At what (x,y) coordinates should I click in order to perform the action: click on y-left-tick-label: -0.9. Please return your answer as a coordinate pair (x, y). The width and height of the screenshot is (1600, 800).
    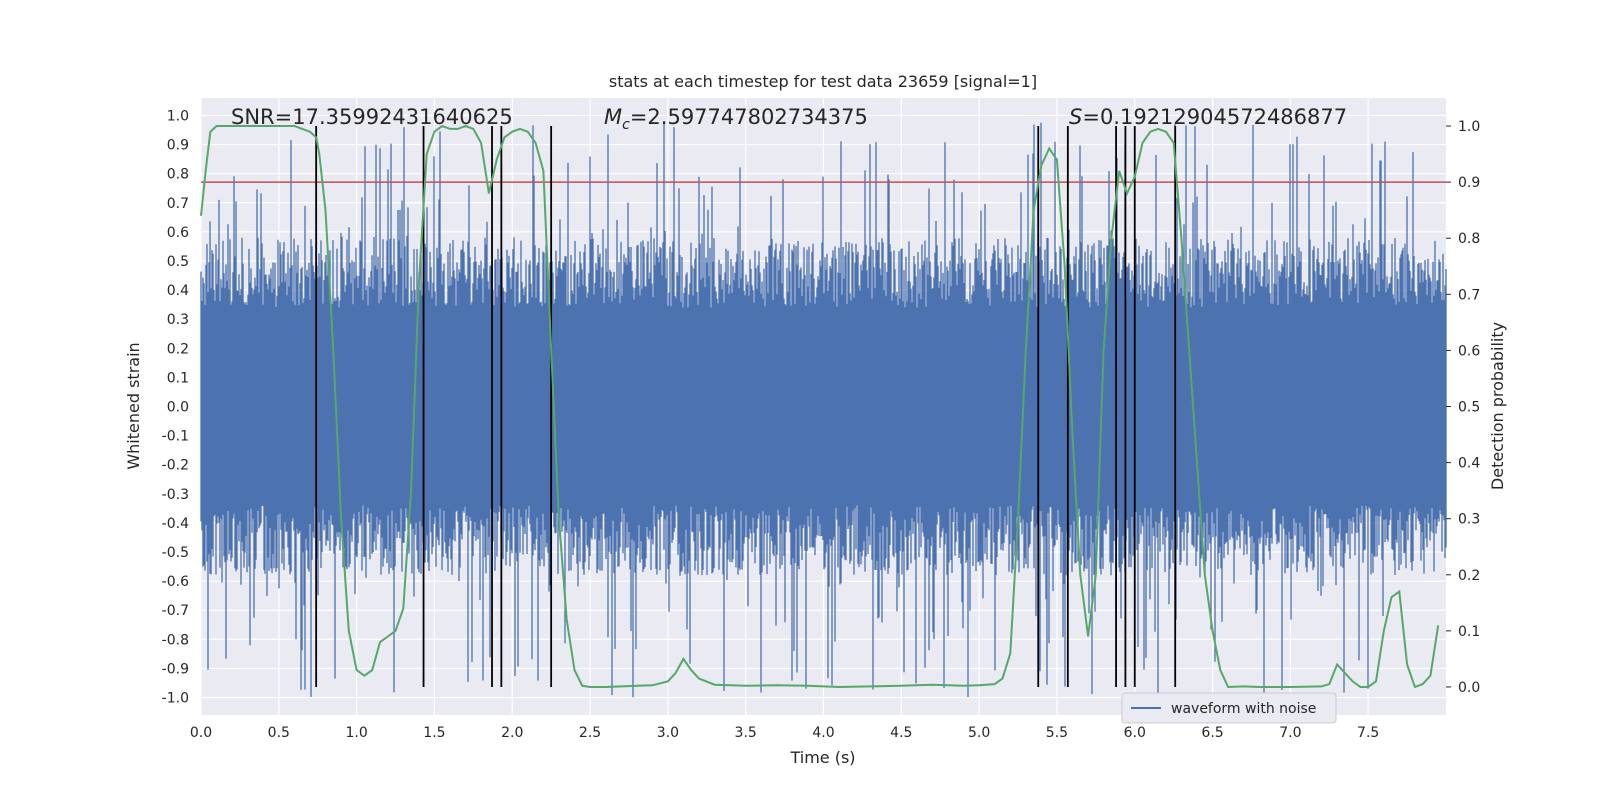
    Looking at the image, I should click on (175, 669).